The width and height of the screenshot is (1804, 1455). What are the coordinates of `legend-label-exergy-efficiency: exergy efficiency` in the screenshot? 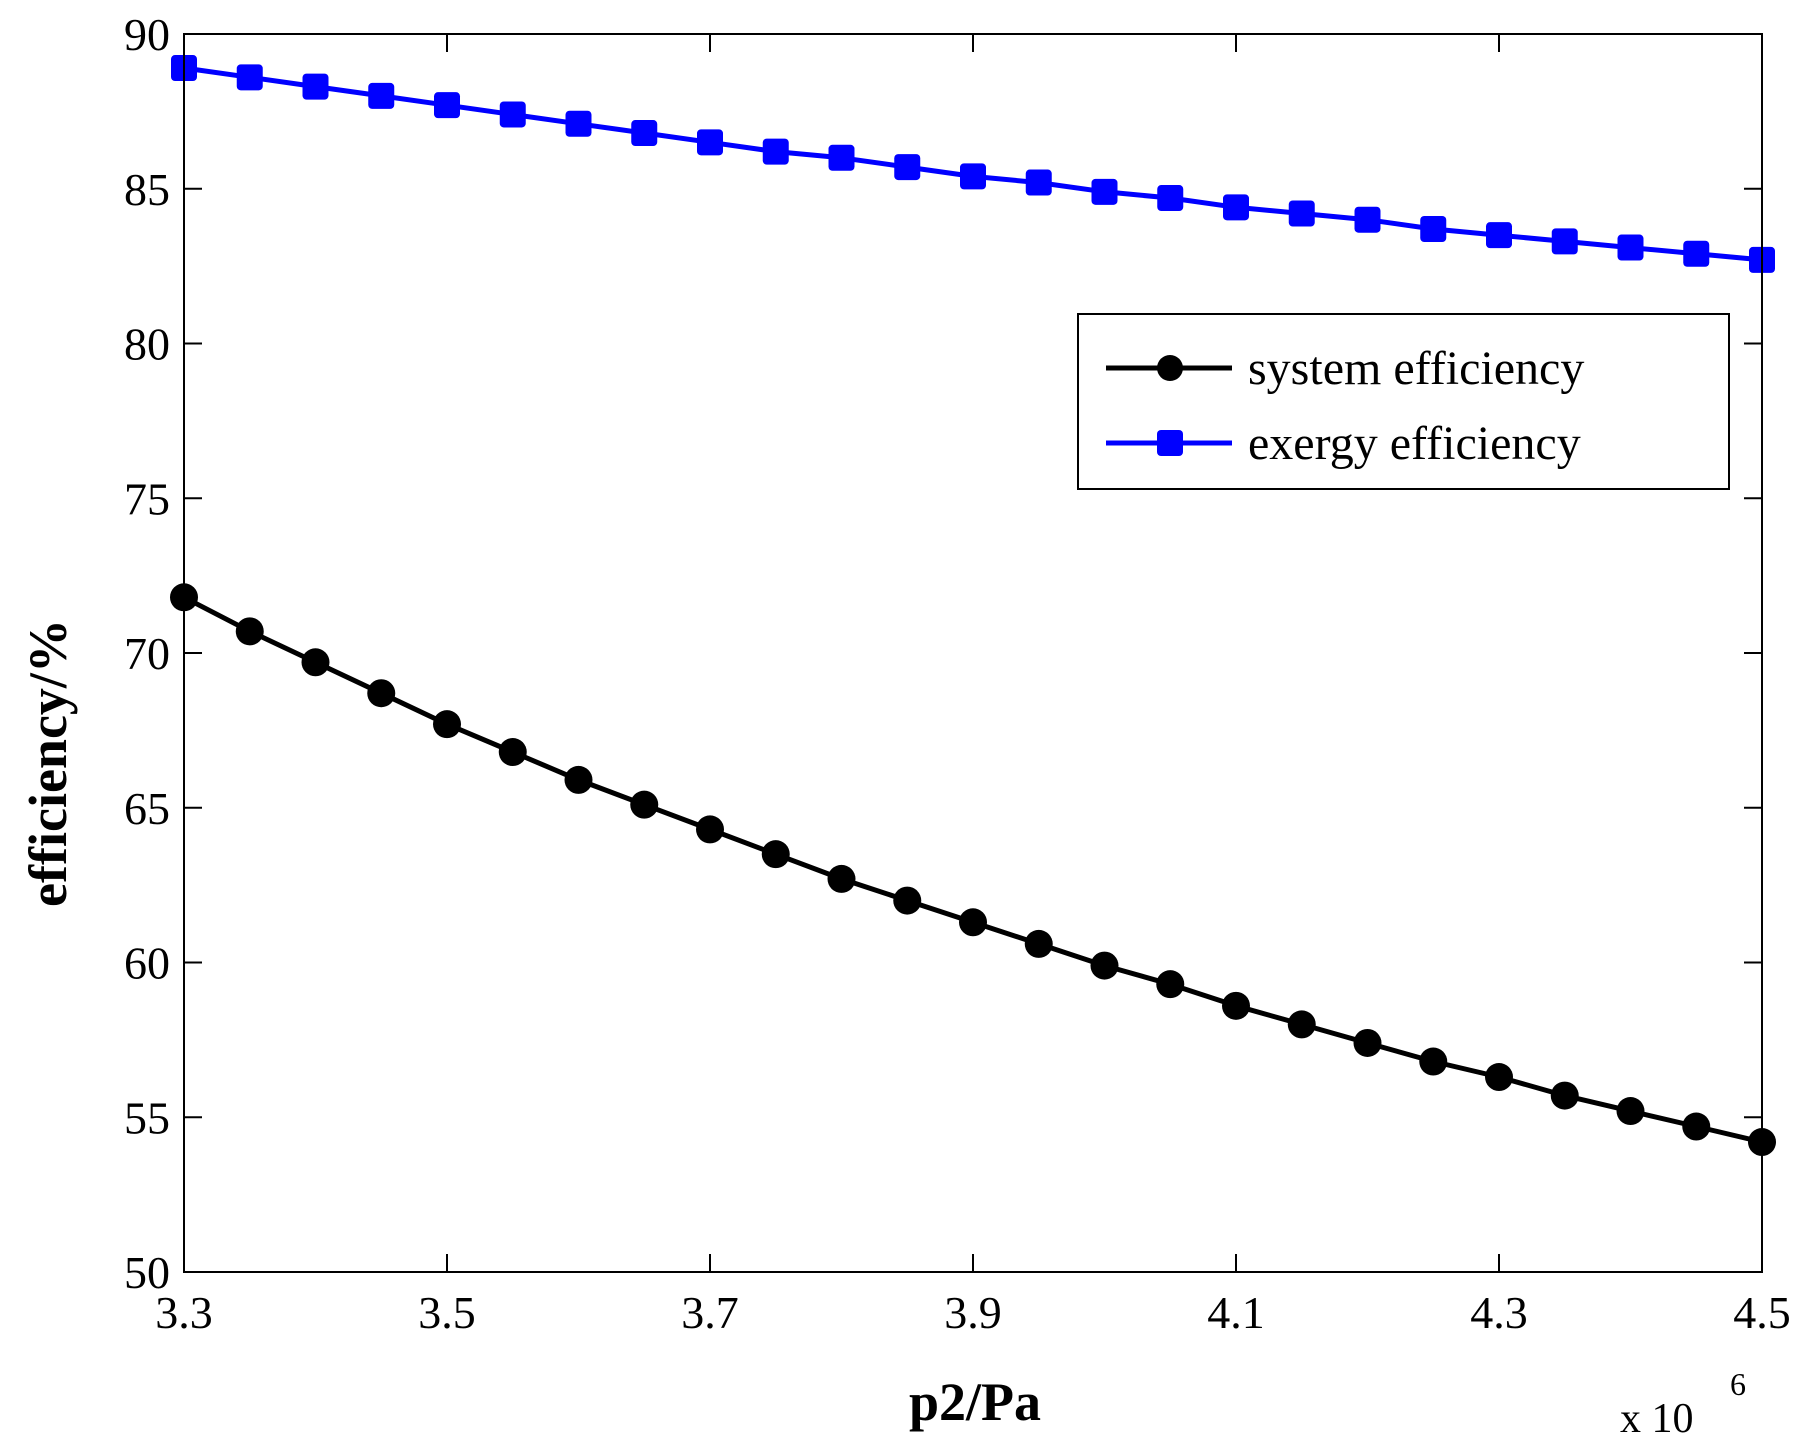 It's located at (1414, 443).